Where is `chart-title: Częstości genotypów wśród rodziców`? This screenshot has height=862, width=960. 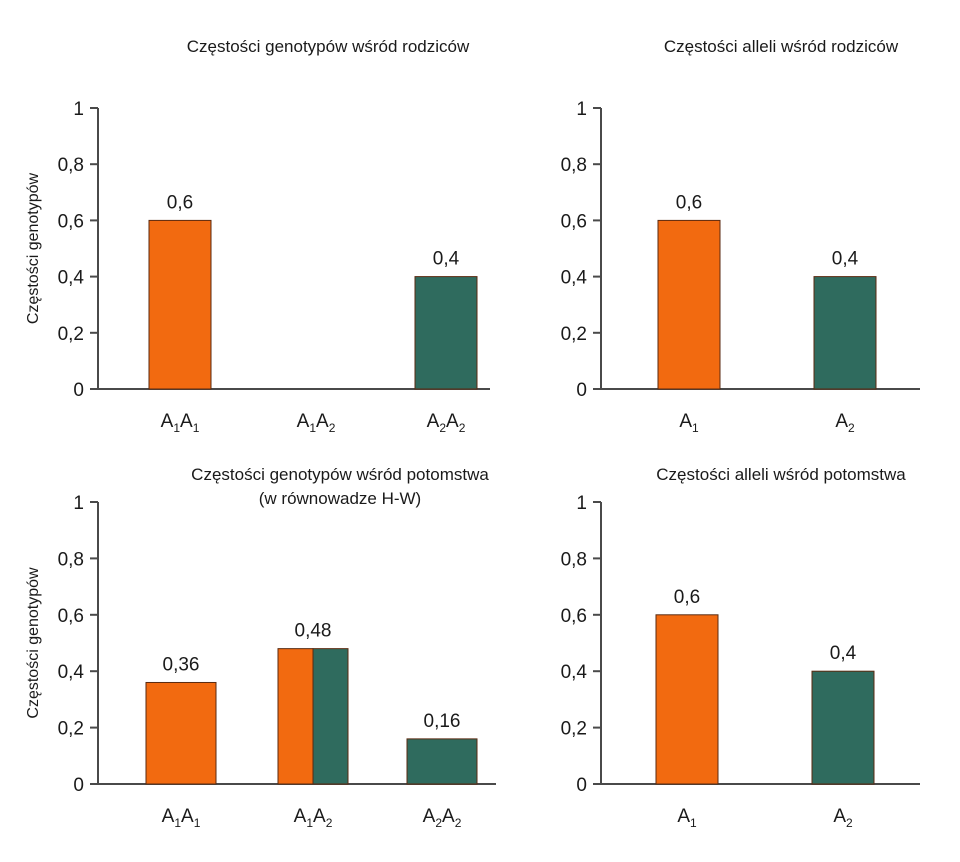
chart-title: Częstości genotypów wśród rodziców is located at coordinates (328, 46).